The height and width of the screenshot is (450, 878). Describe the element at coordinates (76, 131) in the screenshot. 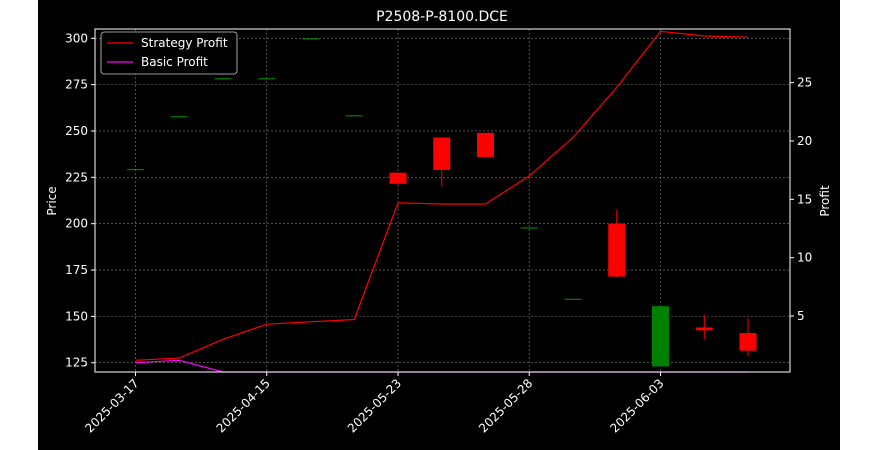

I see `y-left-tick-label: 250` at that location.